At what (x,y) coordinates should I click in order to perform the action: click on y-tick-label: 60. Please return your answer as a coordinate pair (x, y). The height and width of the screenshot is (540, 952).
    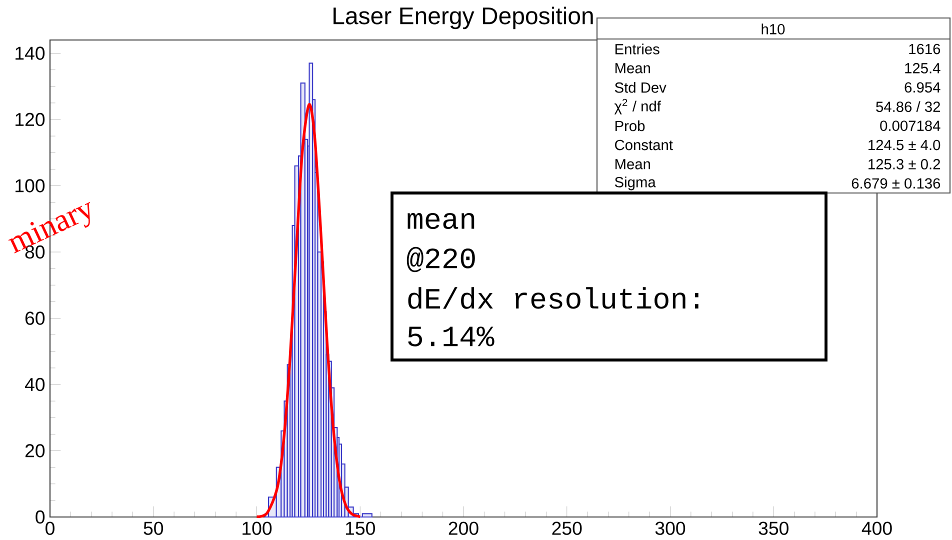
    Looking at the image, I should click on (35, 318).